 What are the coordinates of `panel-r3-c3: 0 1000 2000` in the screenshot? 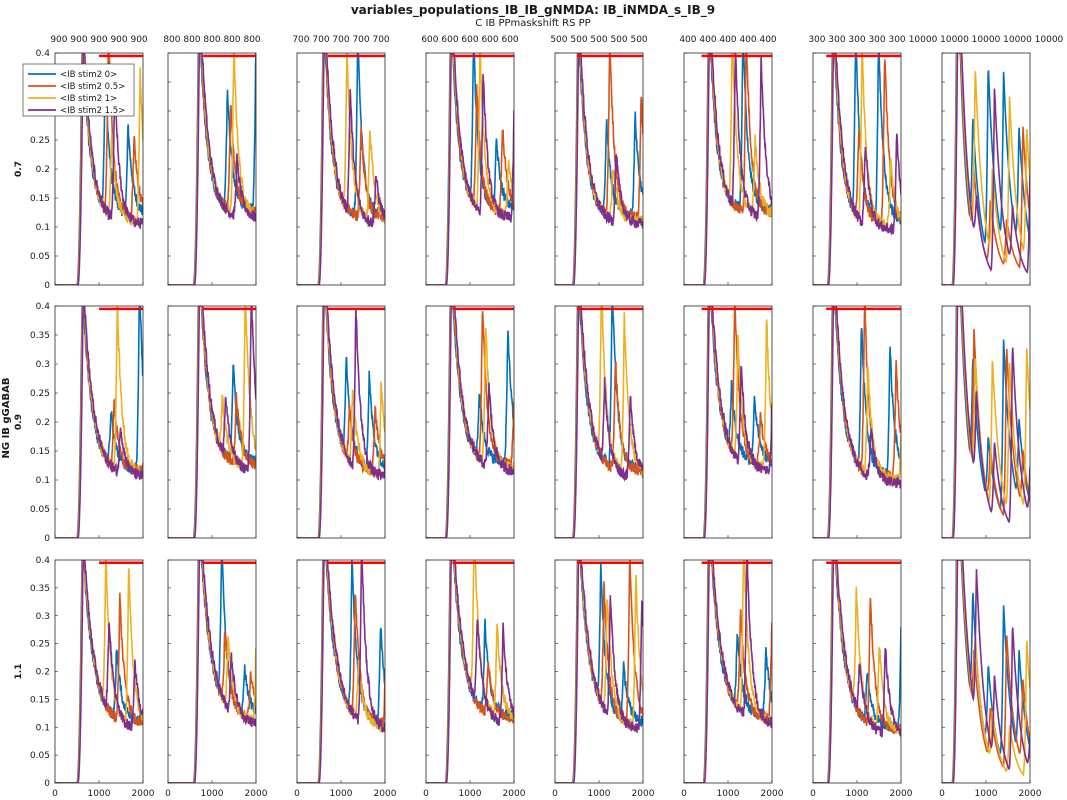 It's located at (345, 679).